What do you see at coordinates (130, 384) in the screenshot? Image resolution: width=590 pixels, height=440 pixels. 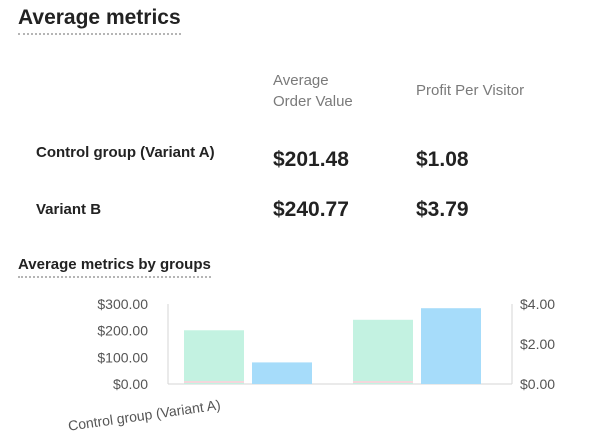 I see `left-tick-label: $0.00` at bounding box center [130, 384].